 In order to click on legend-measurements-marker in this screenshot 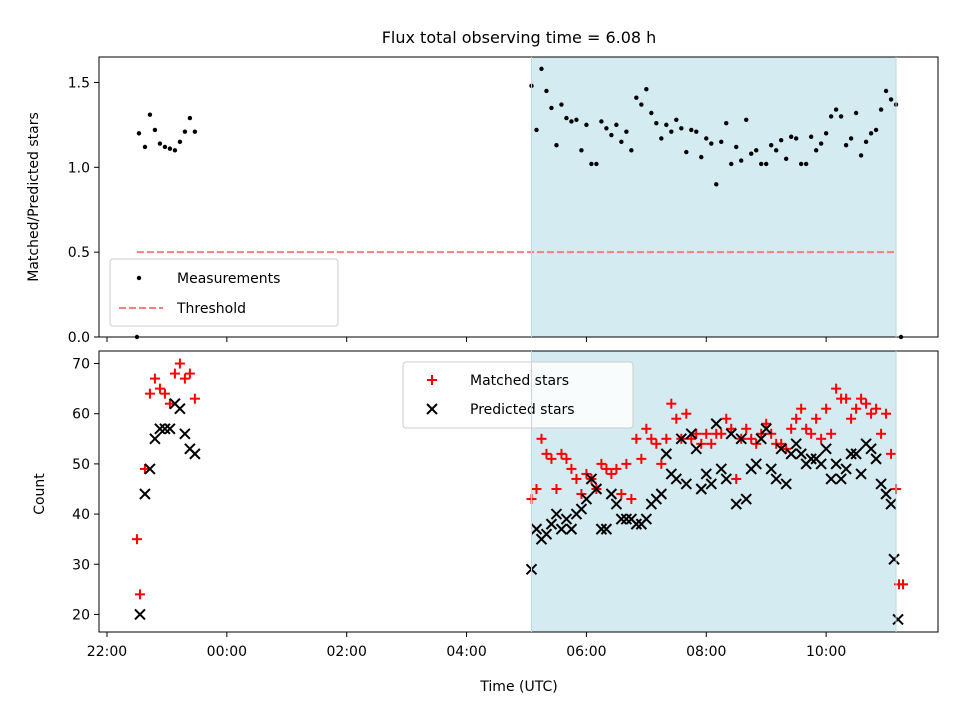, I will do `click(139, 278)`.